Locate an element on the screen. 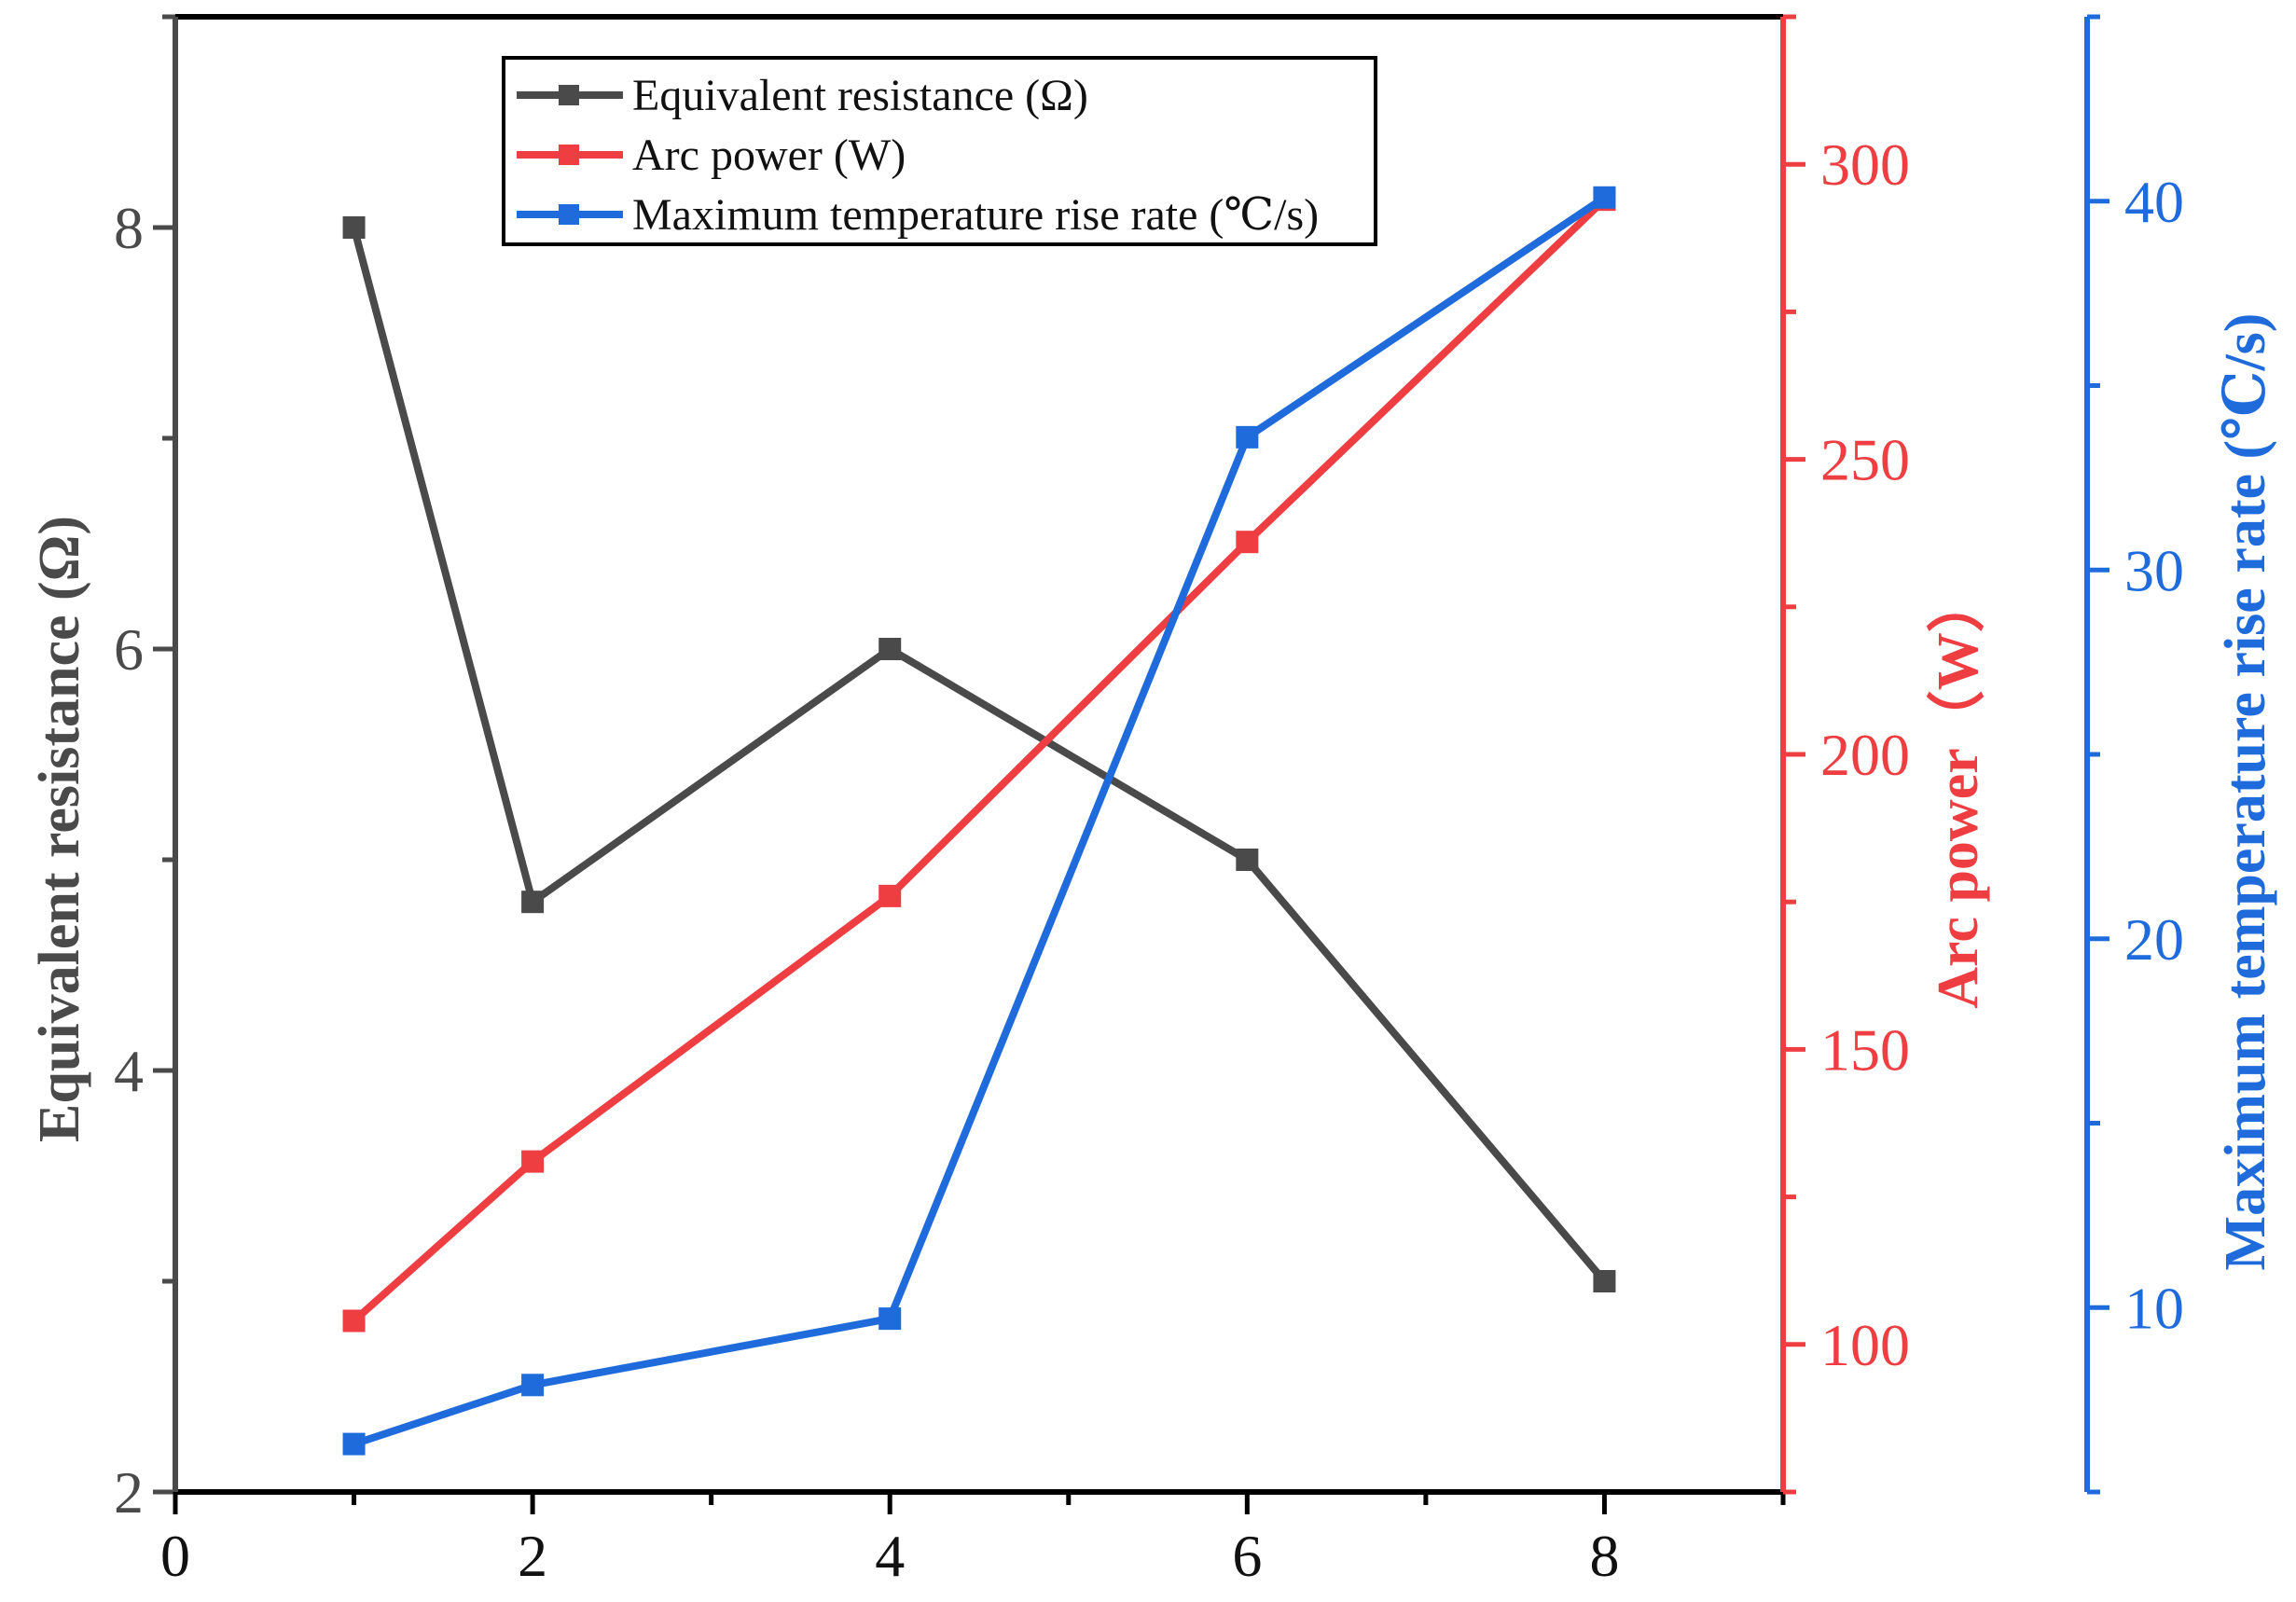 The image size is (2296, 1602). bottom-axis: 0 2 4 6 8 is located at coordinates (973, 1540).